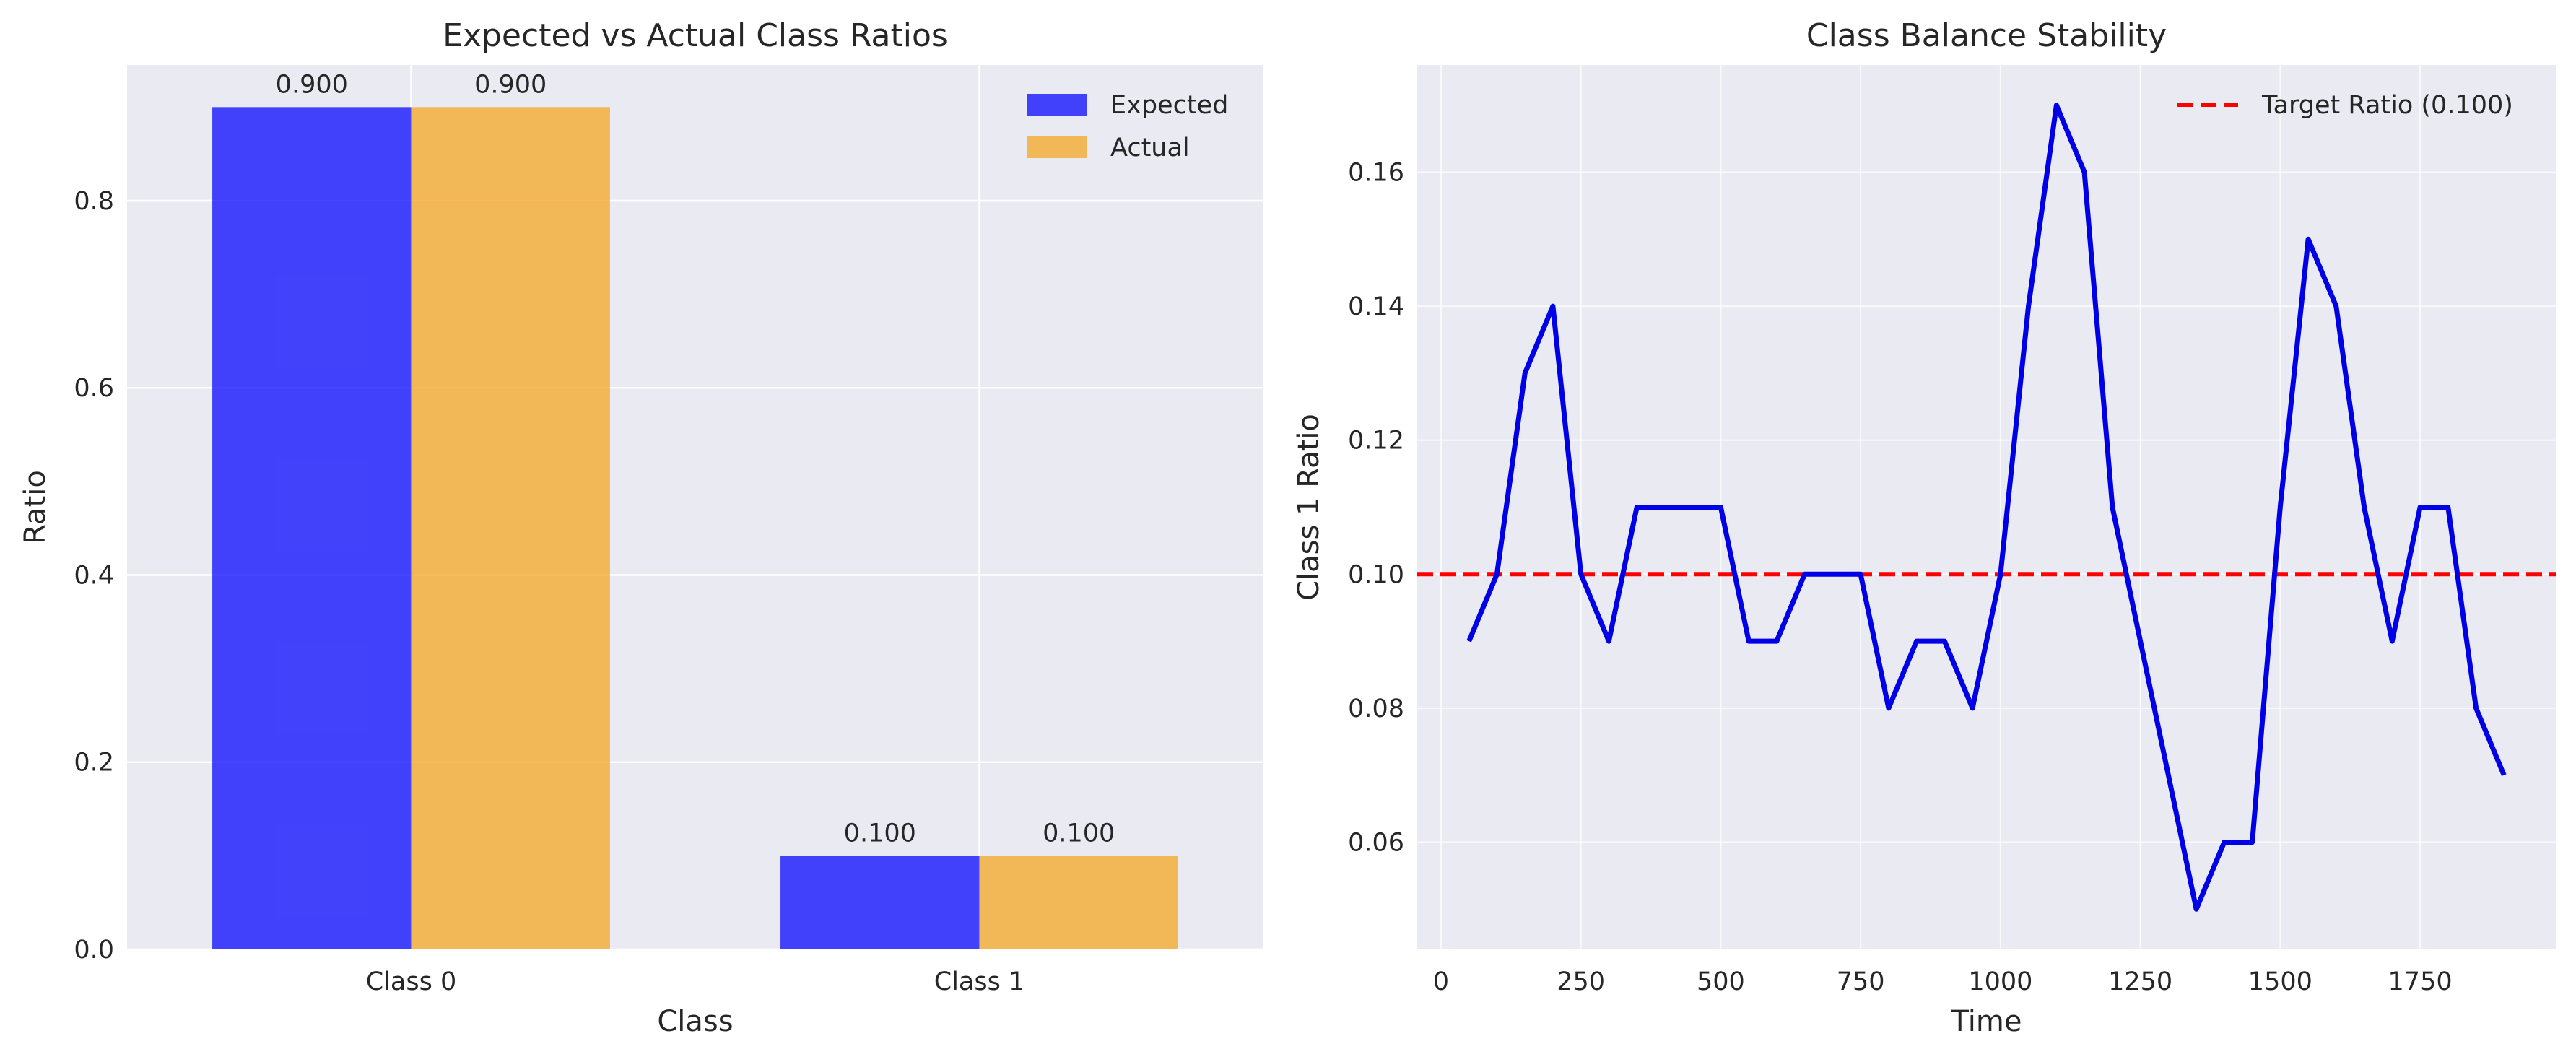  What do you see at coordinates (94, 950) in the screenshot?
I see `y-tick-label: 0.0` at bounding box center [94, 950].